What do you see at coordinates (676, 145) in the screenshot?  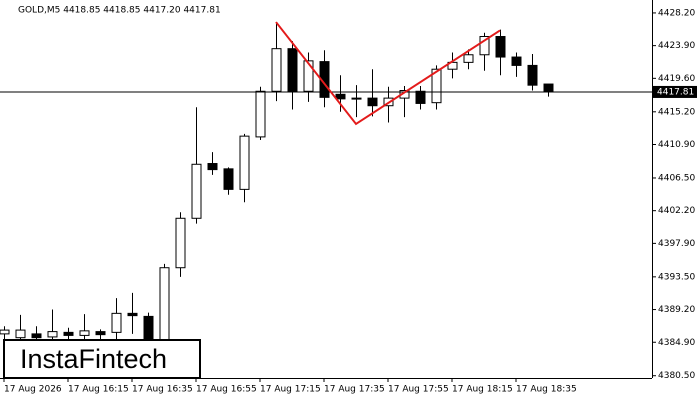 I see `y-tick-label: 4410.90` at bounding box center [676, 145].